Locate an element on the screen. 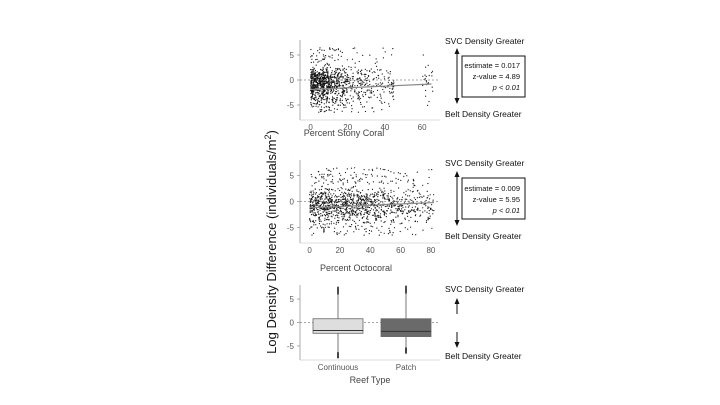 This screenshot has width=720, height=405. stony-coral-x-axis-title: Percent Stony Coral is located at coordinates (344, 133).